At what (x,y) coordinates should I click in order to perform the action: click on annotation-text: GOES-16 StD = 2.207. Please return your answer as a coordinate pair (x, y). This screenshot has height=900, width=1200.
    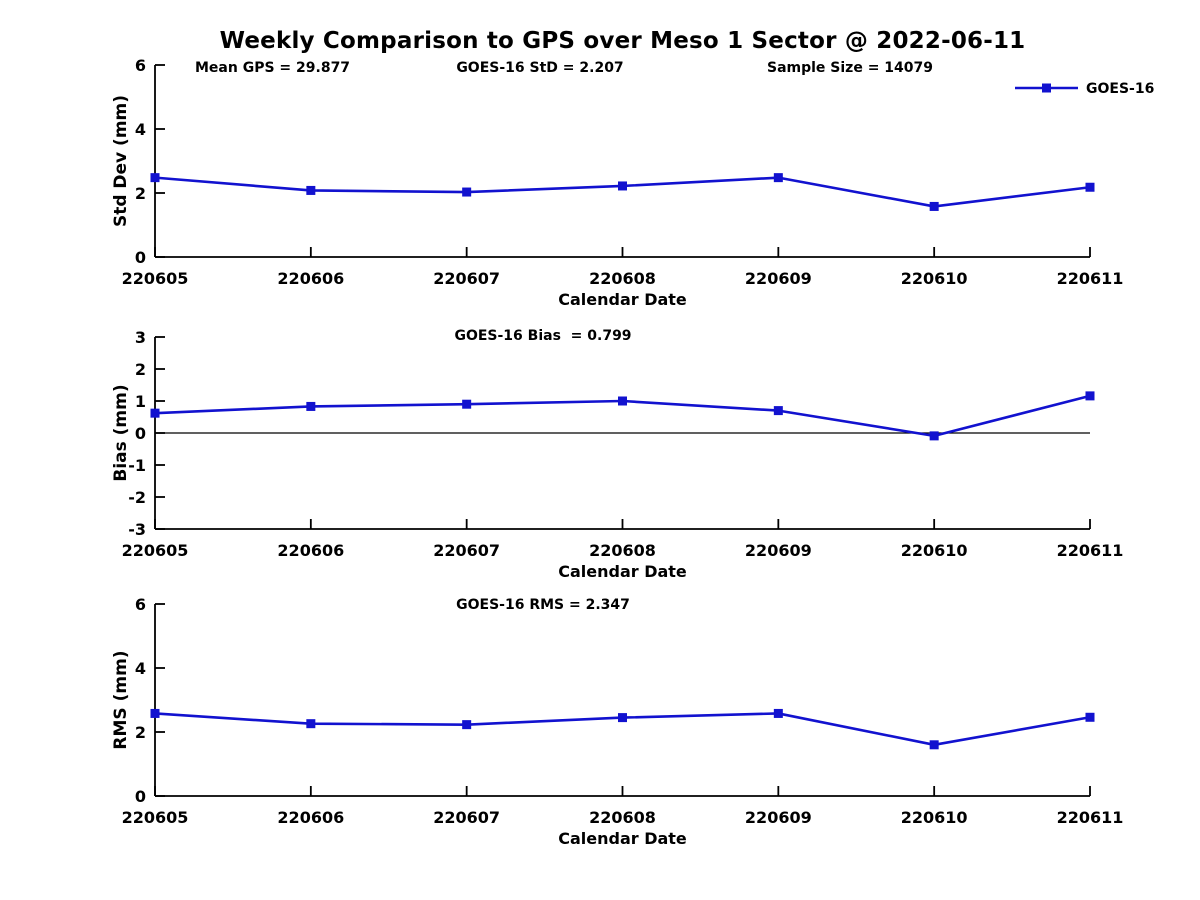
    Looking at the image, I should click on (539, 68).